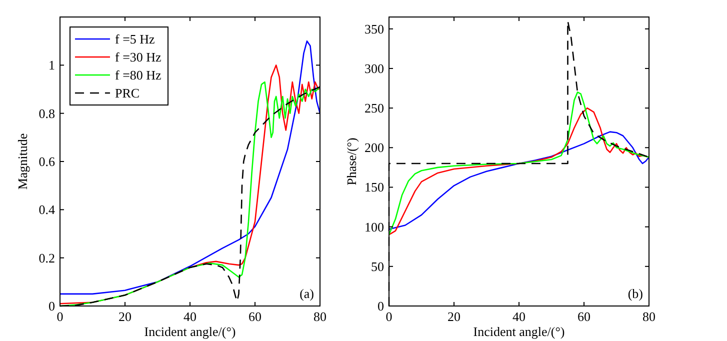  I want to click on y-tick-label: 100, so click(374, 226).